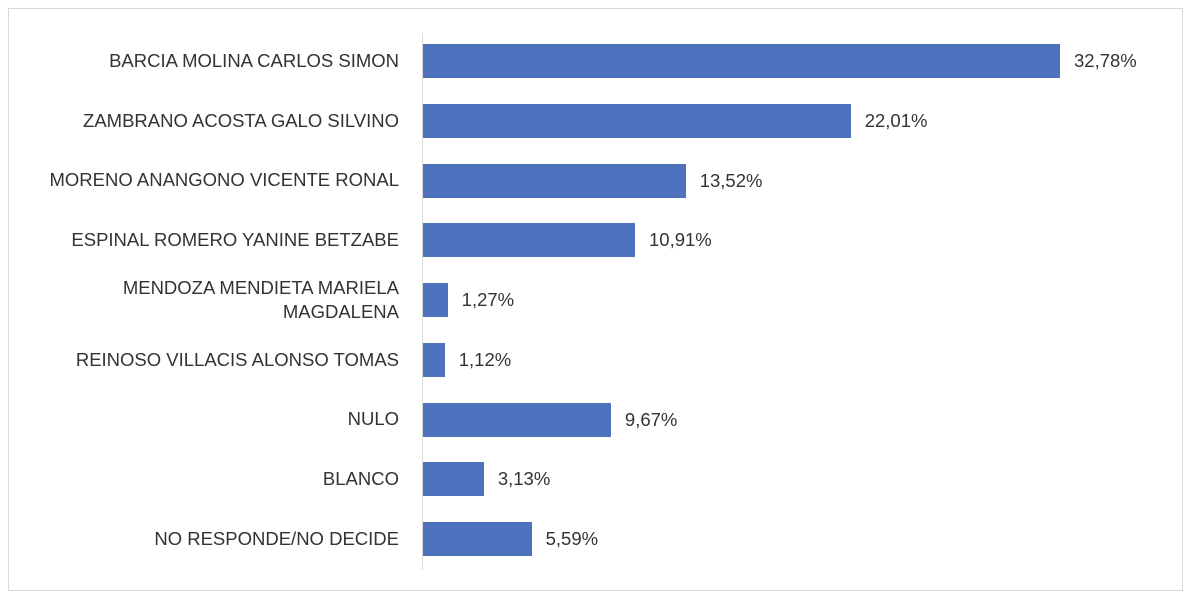 The image size is (1191, 614). Describe the element at coordinates (524, 479) in the screenshot. I see `data-label: 3,13%` at that location.